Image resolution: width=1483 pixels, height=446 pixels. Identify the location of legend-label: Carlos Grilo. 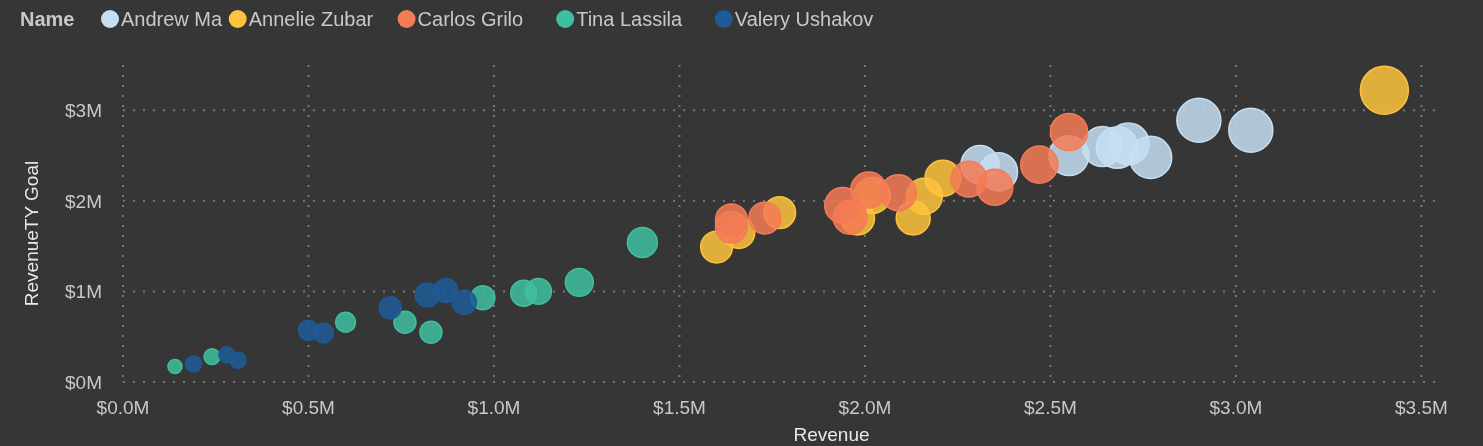
(470, 19).